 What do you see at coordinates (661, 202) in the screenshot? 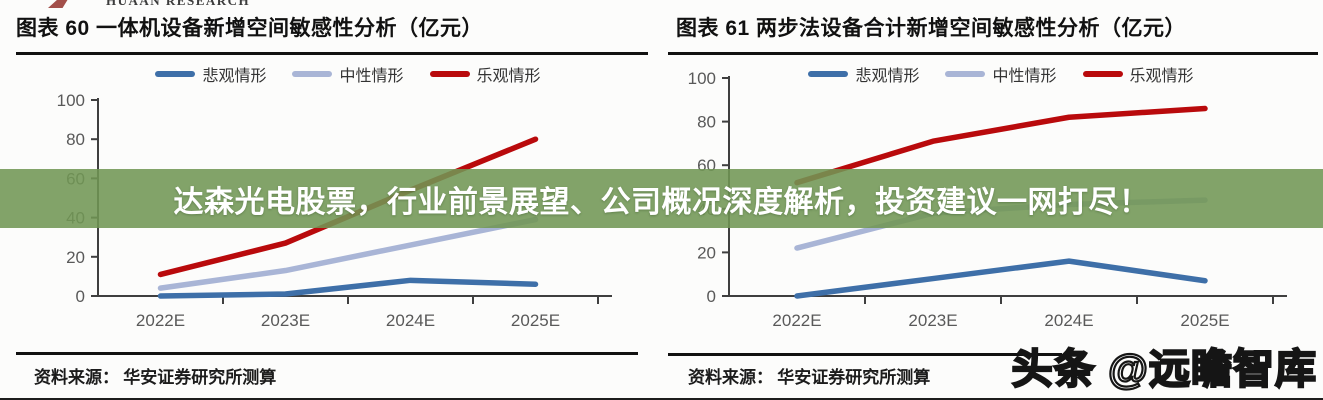
I see `promo-banner-text: 达森光电股票，行业前景展望、公司概况深度解析，投资建议一网打尽！` at bounding box center [661, 202].